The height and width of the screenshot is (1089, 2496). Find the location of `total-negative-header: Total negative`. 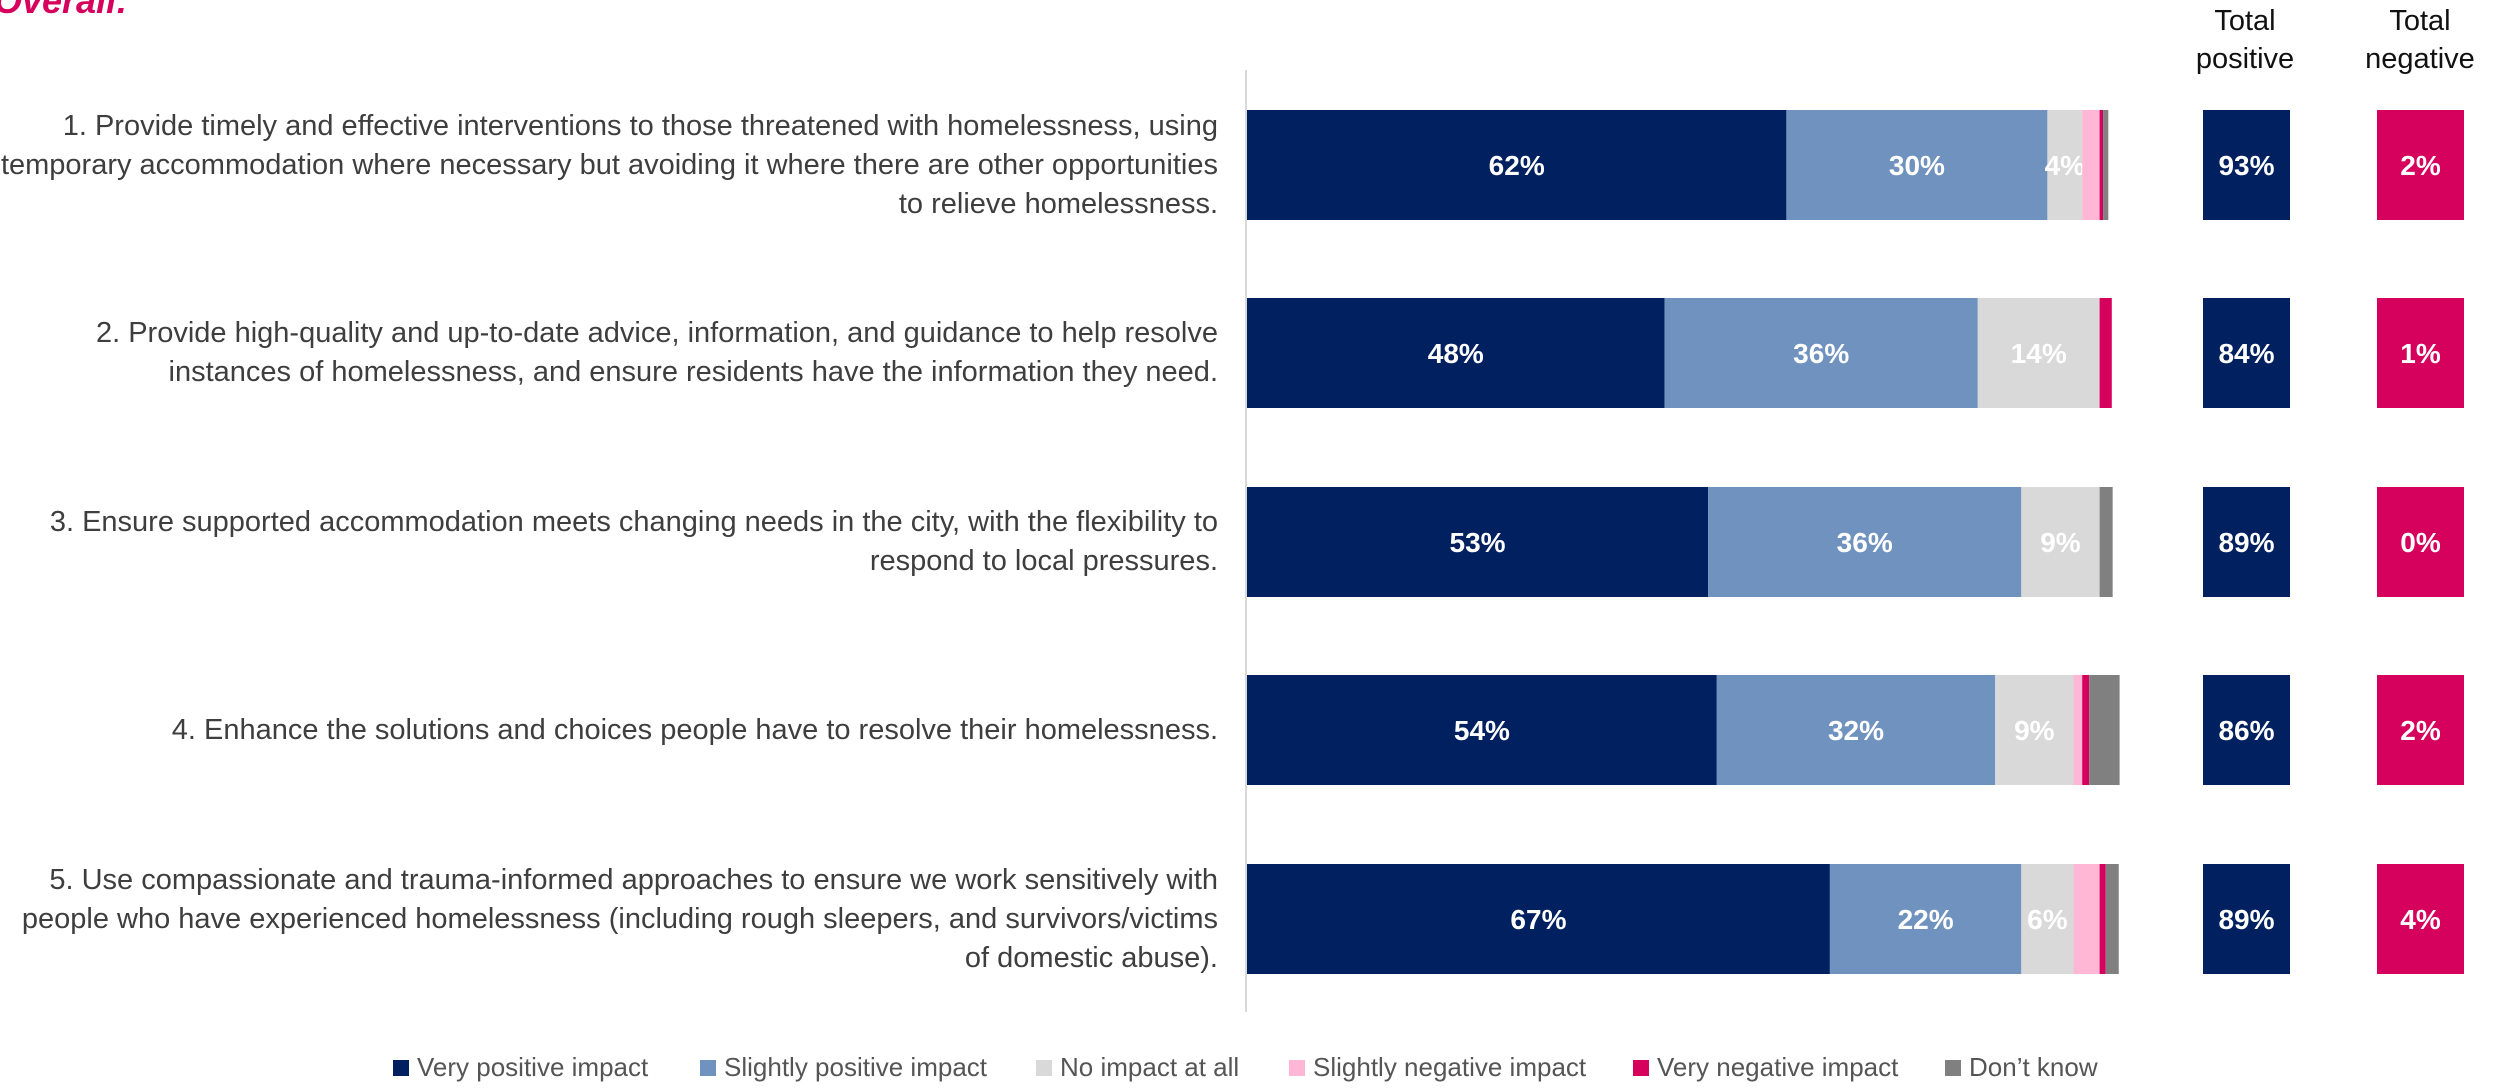

total-negative-header: Total negative is located at coordinates (2420, 40).